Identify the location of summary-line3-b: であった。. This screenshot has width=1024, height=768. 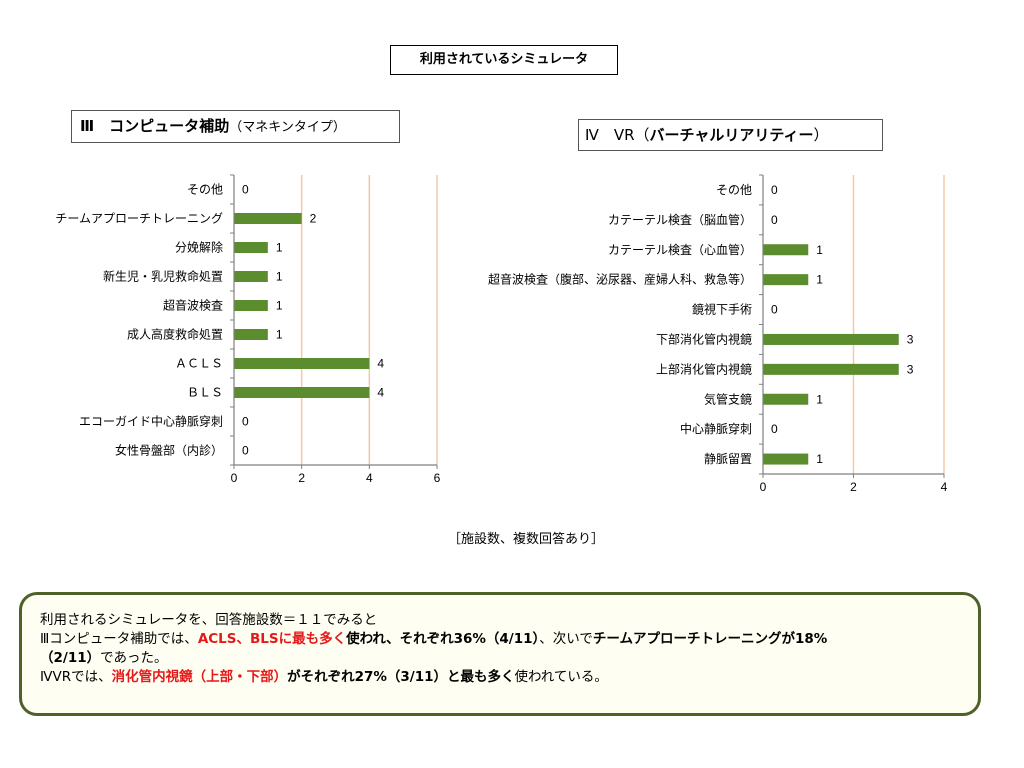
(134, 658).